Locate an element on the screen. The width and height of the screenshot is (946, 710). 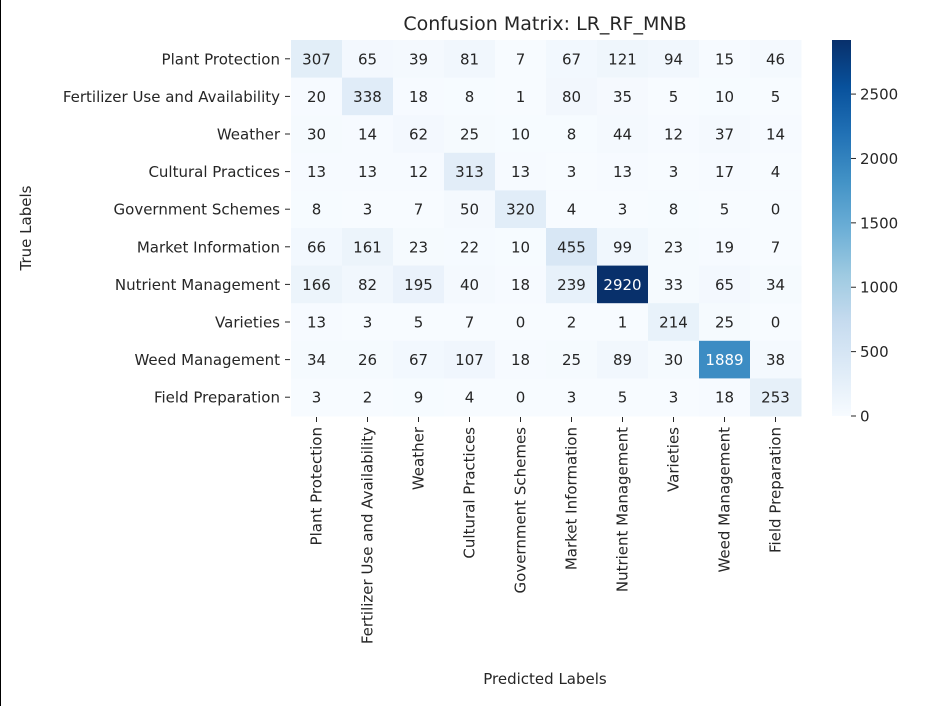
column-tick-label: Fertilizer Use and Availability is located at coordinates (368, 535).